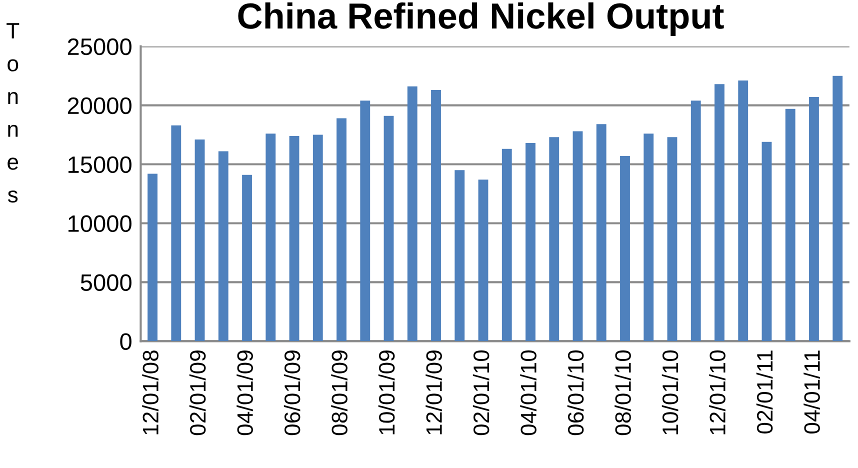 The height and width of the screenshot is (468, 858). Describe the element at coordinates (481, 19) in the screenshot. I see `chart-title: China Refined Nickel Output` at that location.